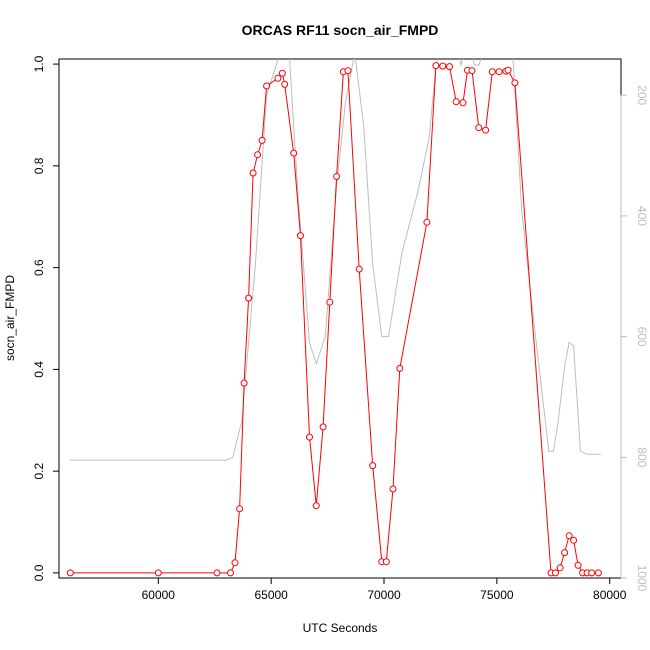  Describe the element at coordinates (642, 457) in the screenshot. I see `y2-tick-label: 800` at that location.